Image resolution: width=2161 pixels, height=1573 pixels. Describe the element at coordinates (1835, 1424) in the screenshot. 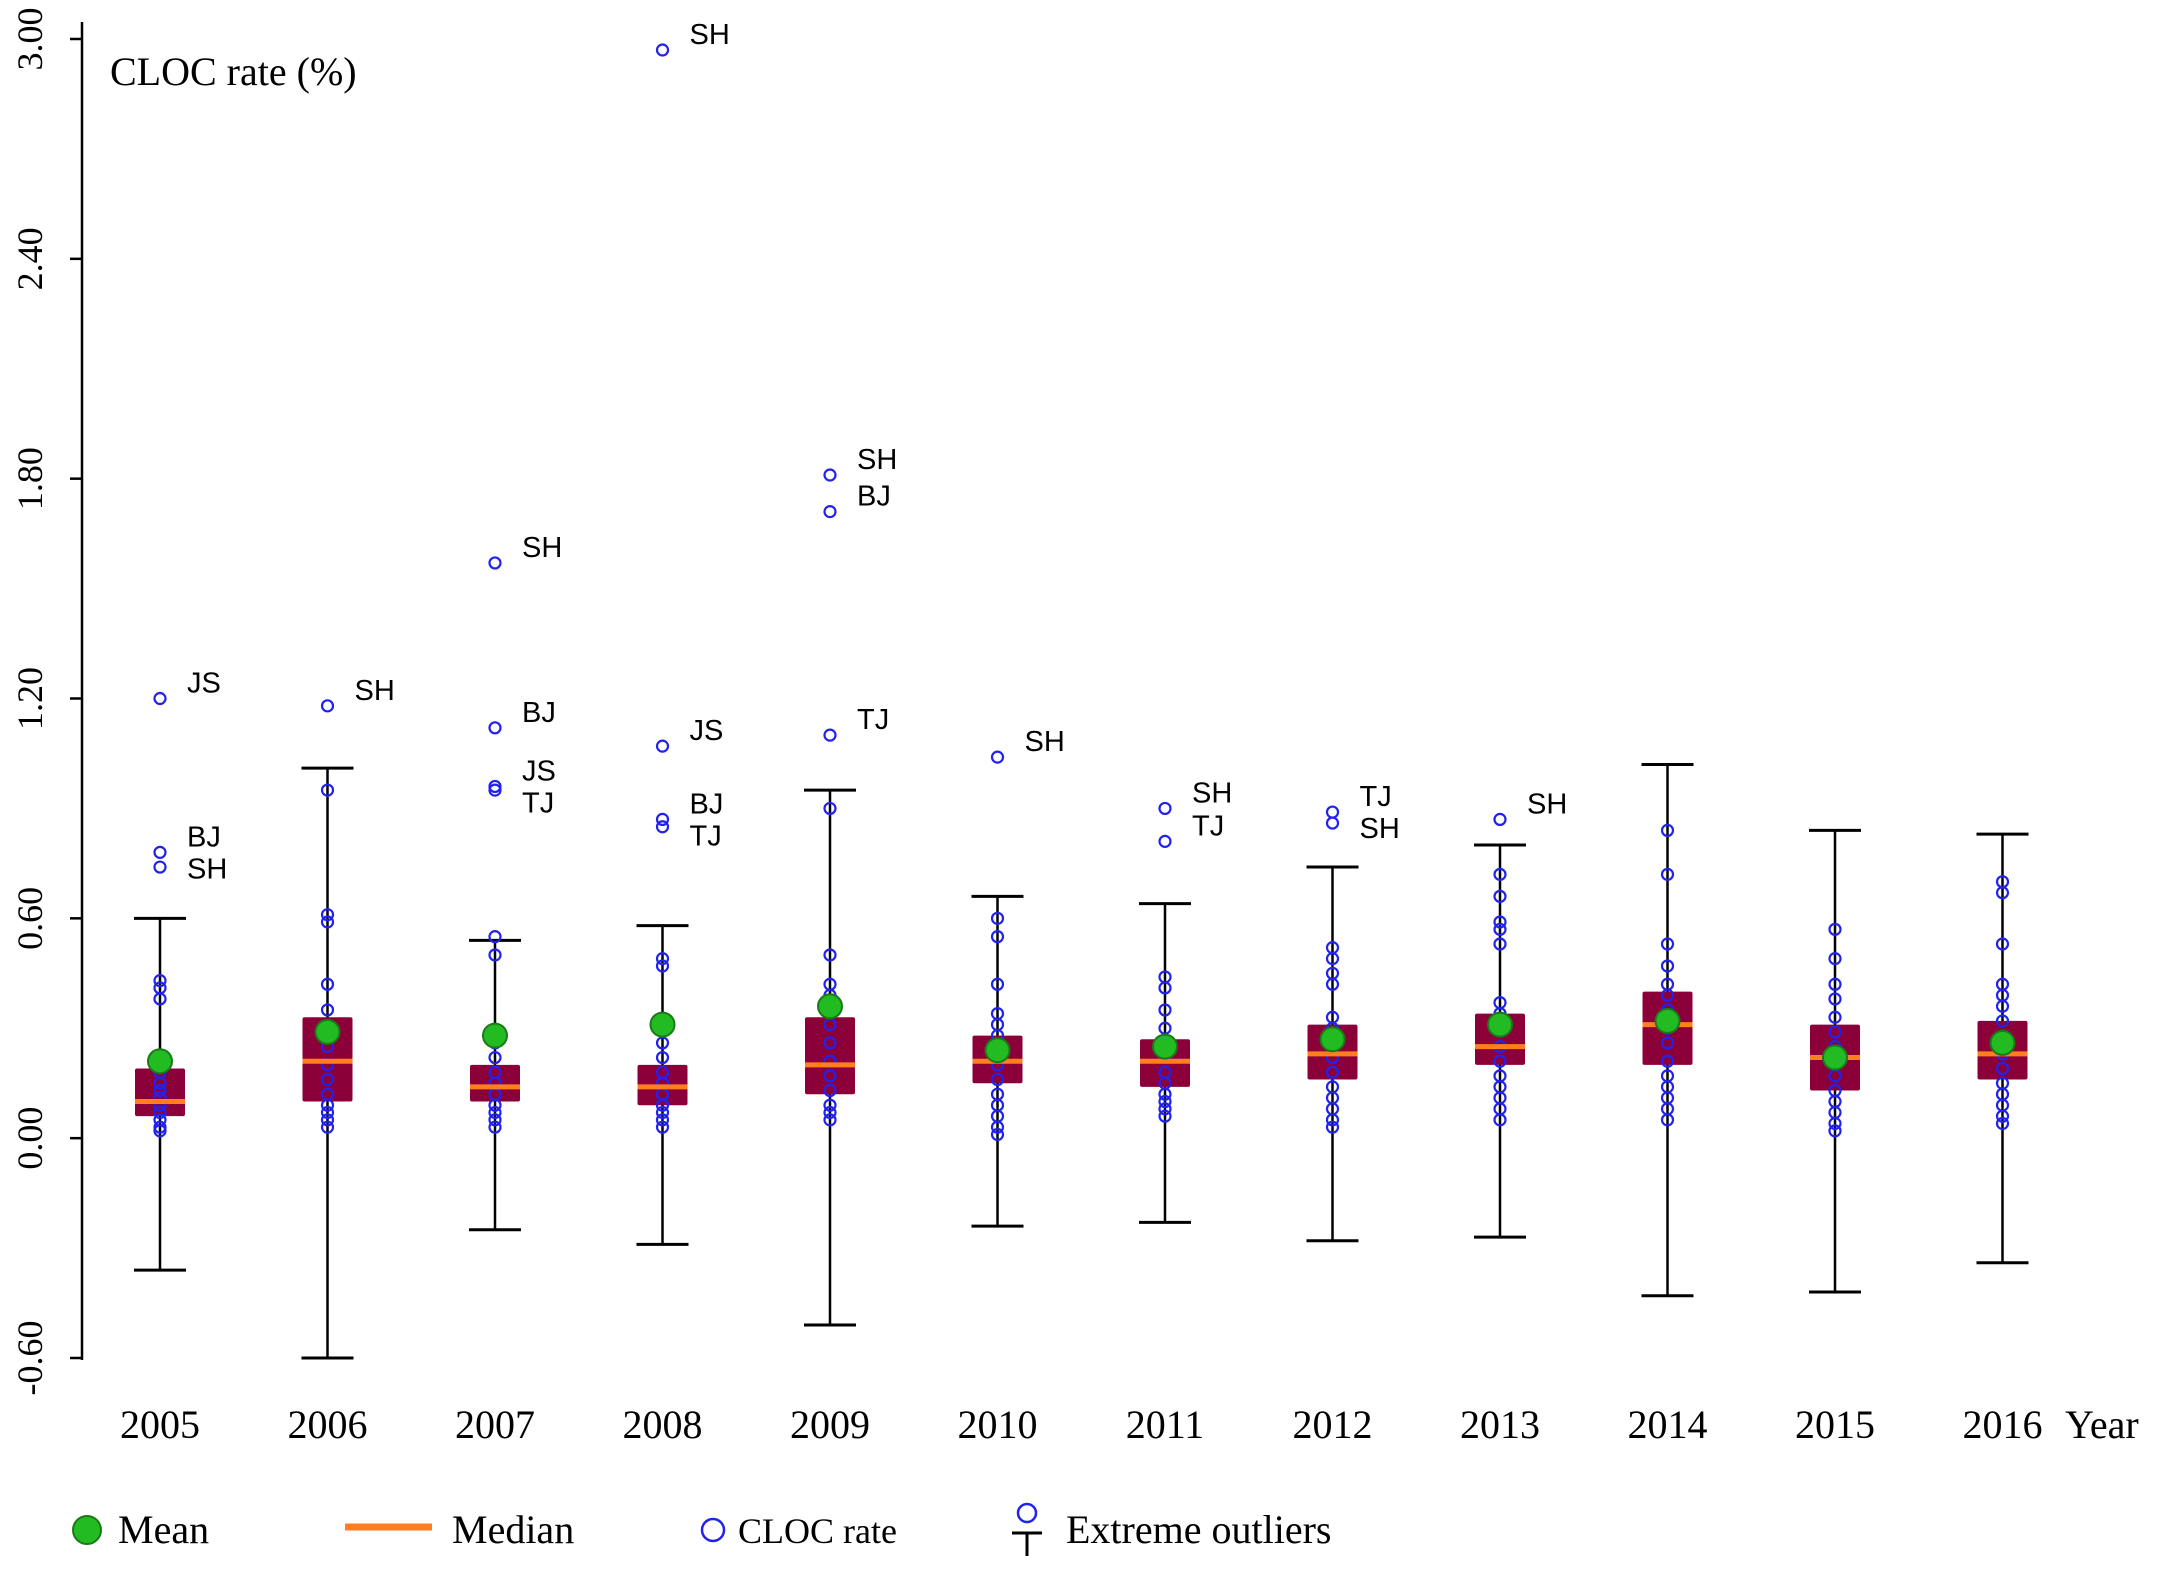

I see `x-tick-label: 2015` at that location.